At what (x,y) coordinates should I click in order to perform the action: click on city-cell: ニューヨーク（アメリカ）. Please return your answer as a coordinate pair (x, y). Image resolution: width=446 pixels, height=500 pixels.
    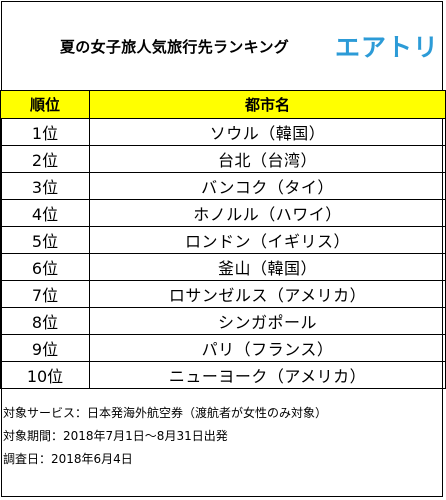
    Looking at the image, I should click on (267, 375).